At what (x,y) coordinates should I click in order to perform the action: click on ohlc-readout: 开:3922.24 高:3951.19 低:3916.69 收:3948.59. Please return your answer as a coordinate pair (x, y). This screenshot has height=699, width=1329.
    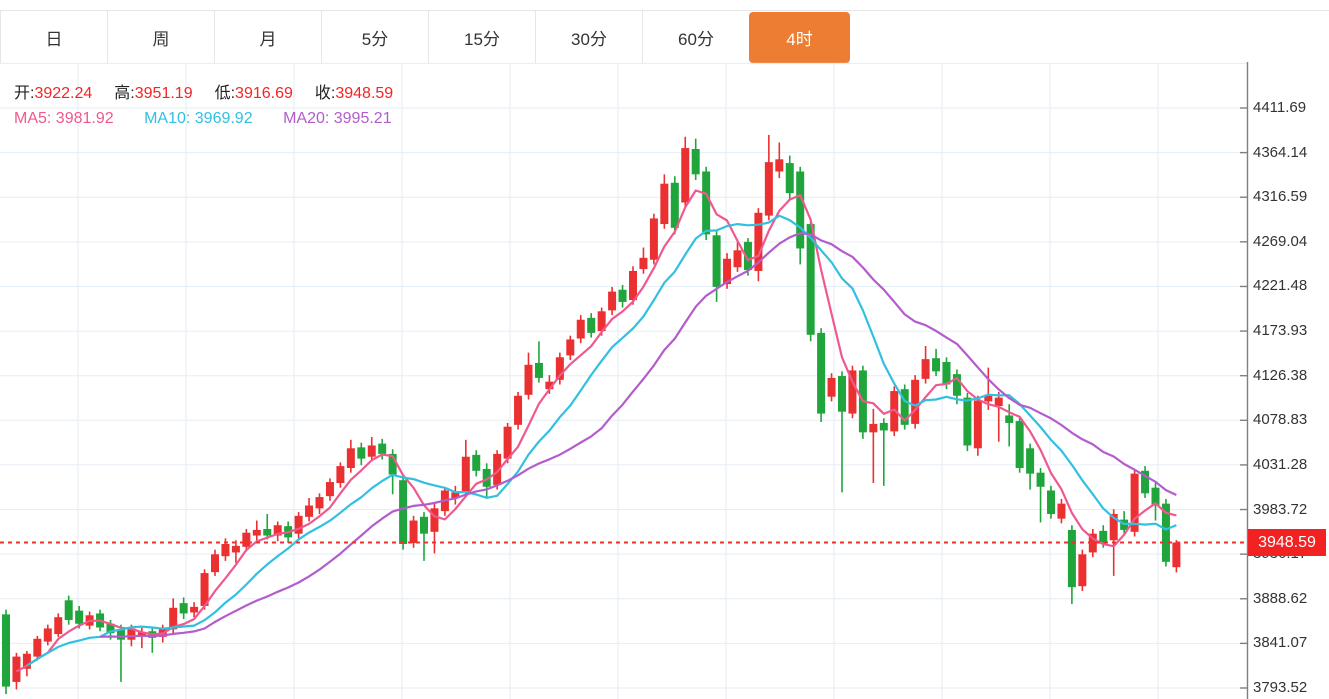
    Looking at the image, I should click on (214, 91).